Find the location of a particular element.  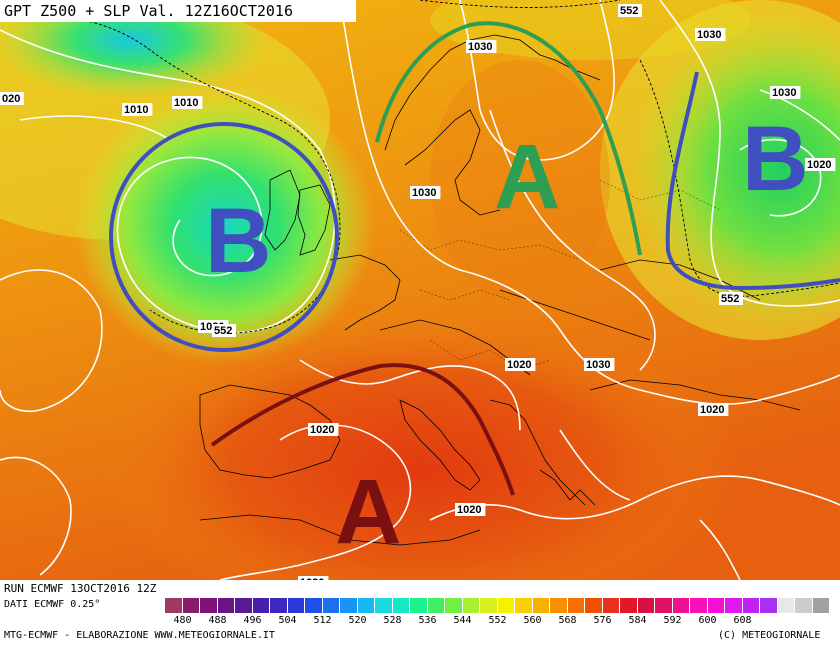

color-scale-label: 512 is located at coordinates (322, 620).